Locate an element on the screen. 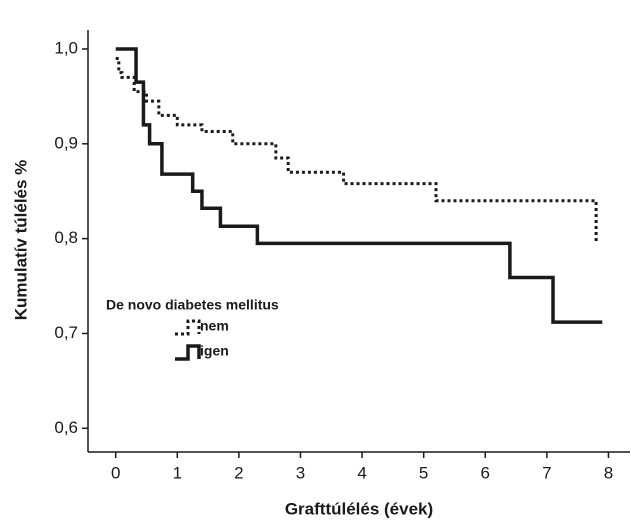 The height and width of the screenshot is (524, 631). y-tick-label: 0,9 is located at coordinates (66, 142).